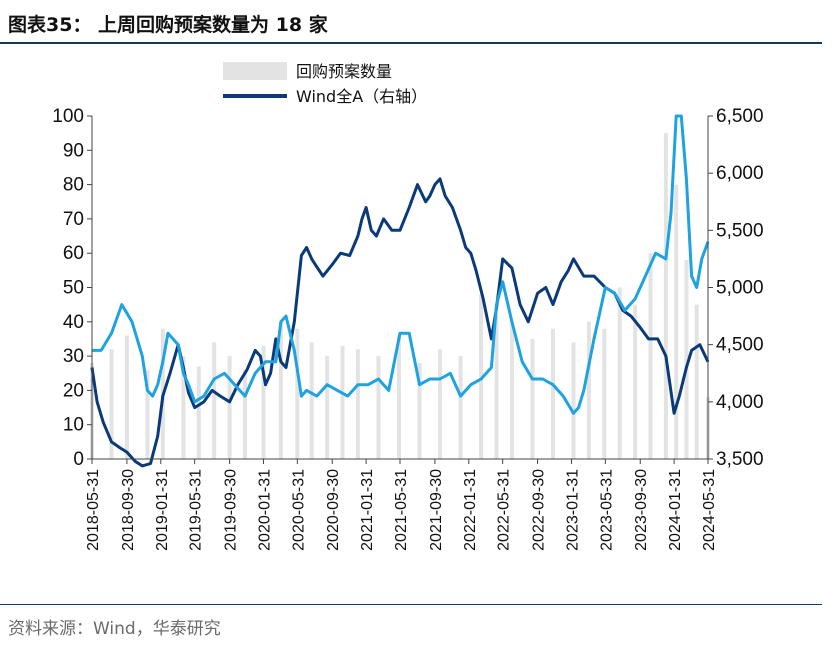  Describe the element at coordinates (504, 510) in the screenshot. I see `x-tick-label: 2022-05-31` at that location.